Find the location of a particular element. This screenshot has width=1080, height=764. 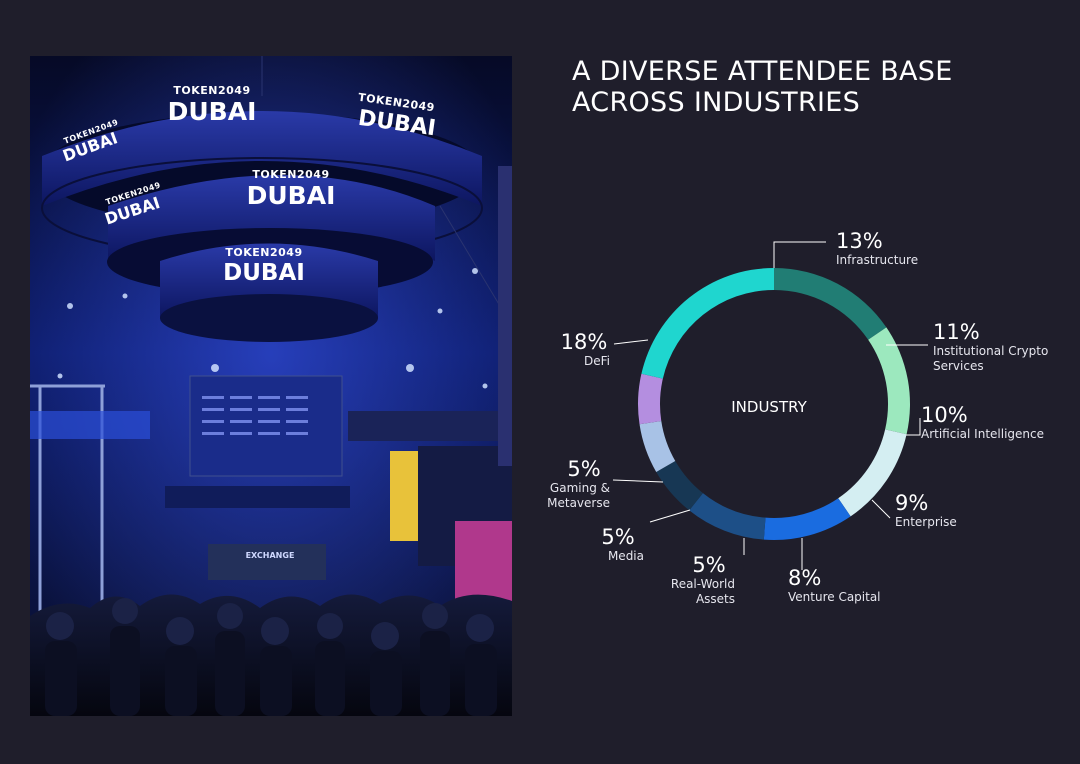

ring3-brand-main: DUBAI is located at coordinates (264, 273).